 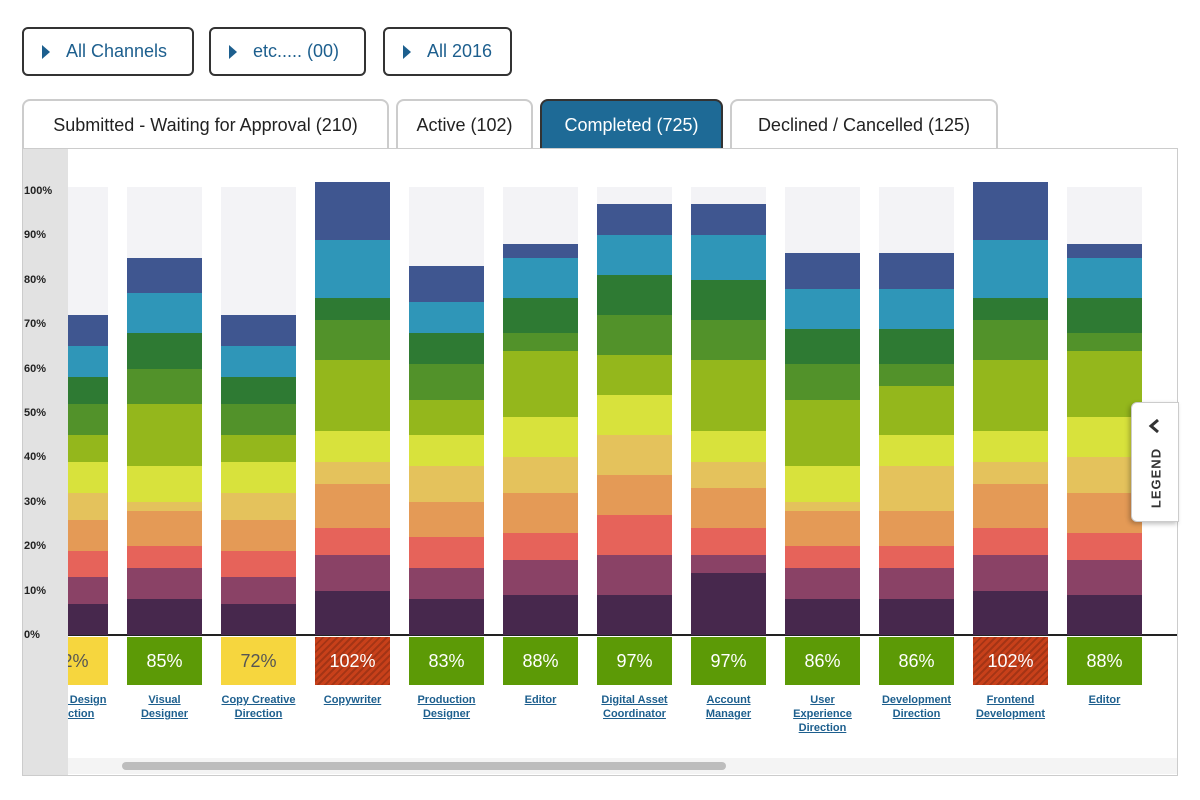 I want to click on category-label: Production Designer, so click(x=446, y=707).